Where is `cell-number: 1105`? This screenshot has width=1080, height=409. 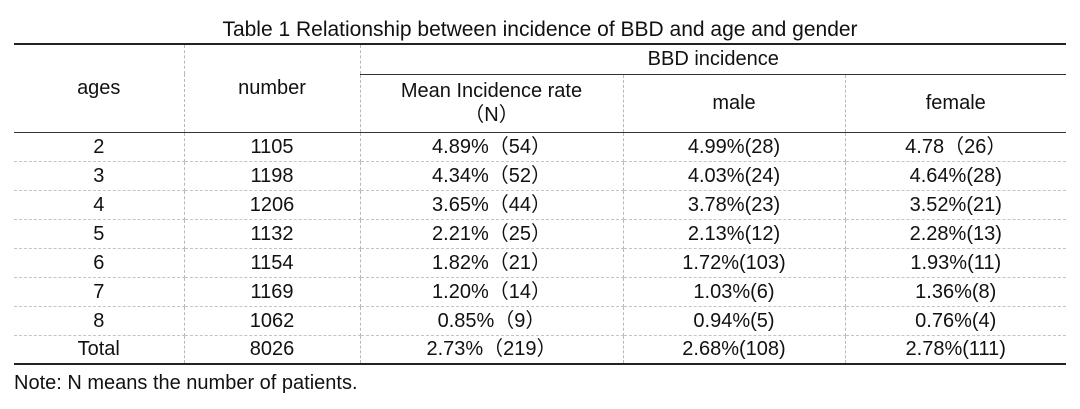
cell-number: 1105 is located at coordinates (272, 146).